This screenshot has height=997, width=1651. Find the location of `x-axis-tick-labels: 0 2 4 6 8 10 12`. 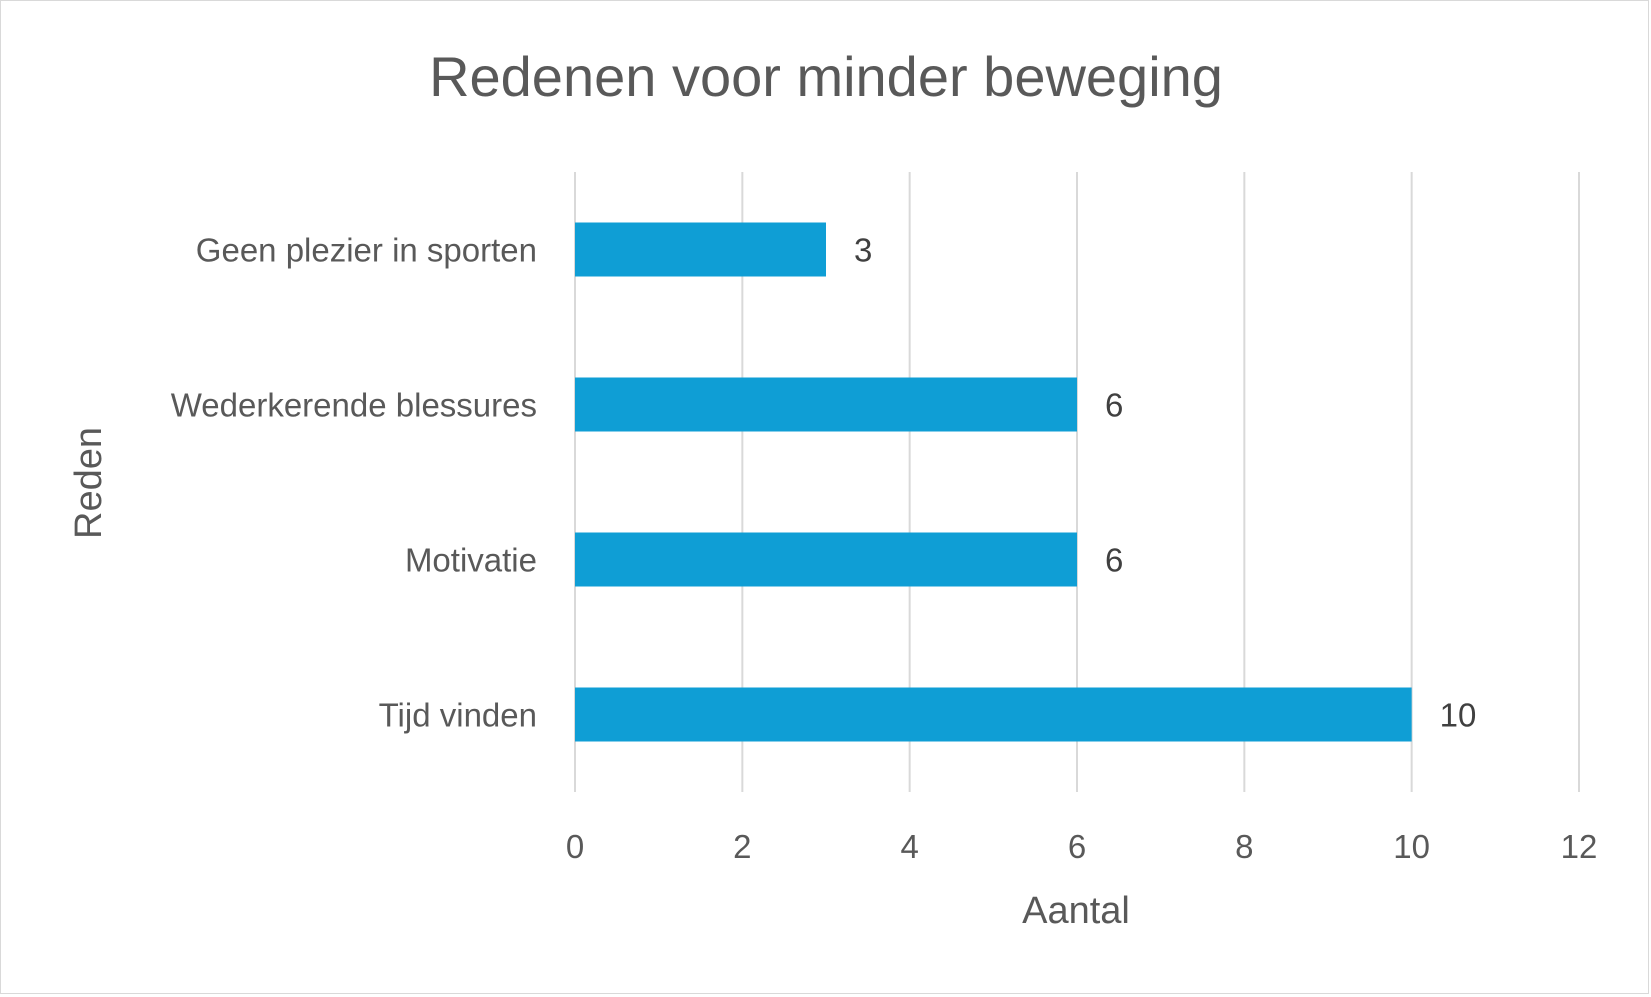

x-axis-tick-labels: 0 2 4 6 8 10 12 is located at coordinates (1082, 846).